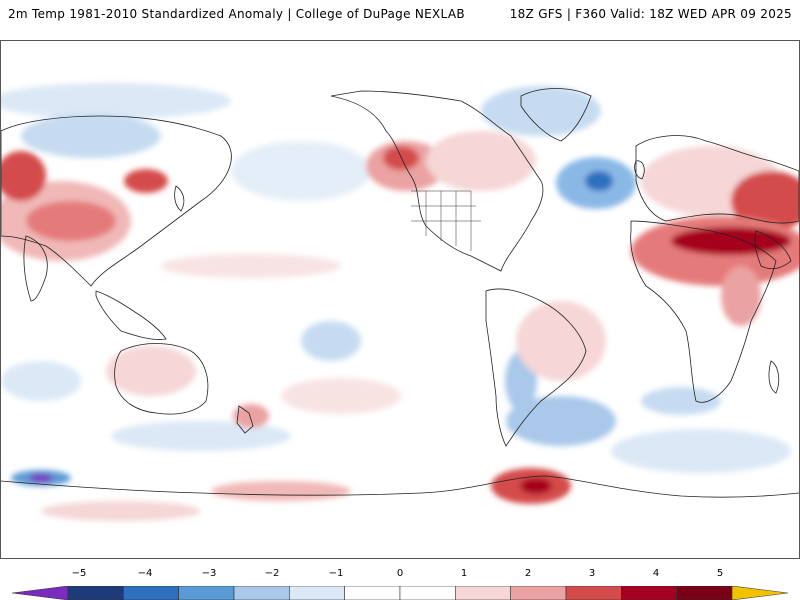 Image resolution: width=800 pixels, height=600 pixels. I want to click on colorbar-legend: −5 −4 −3 −2 −1 0 1 2 3 4 5, so click(400, 584).